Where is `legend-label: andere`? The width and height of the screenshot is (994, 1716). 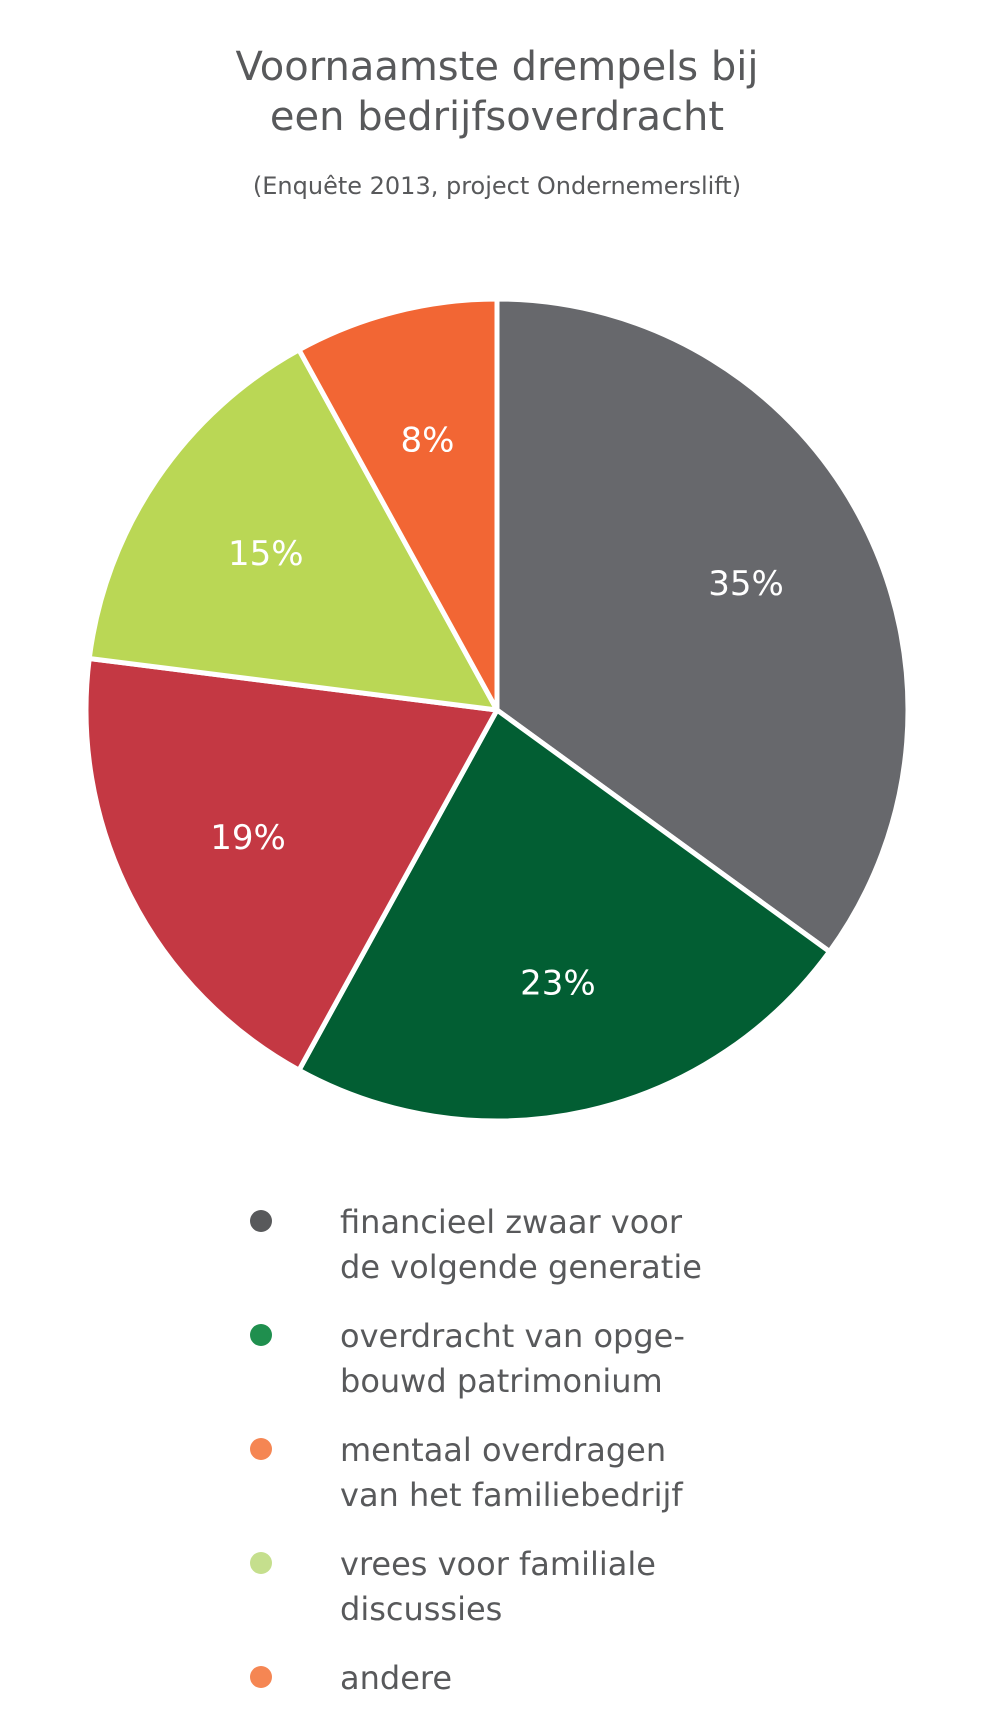 legend-label: andere is located at coordinates (396, 1678).